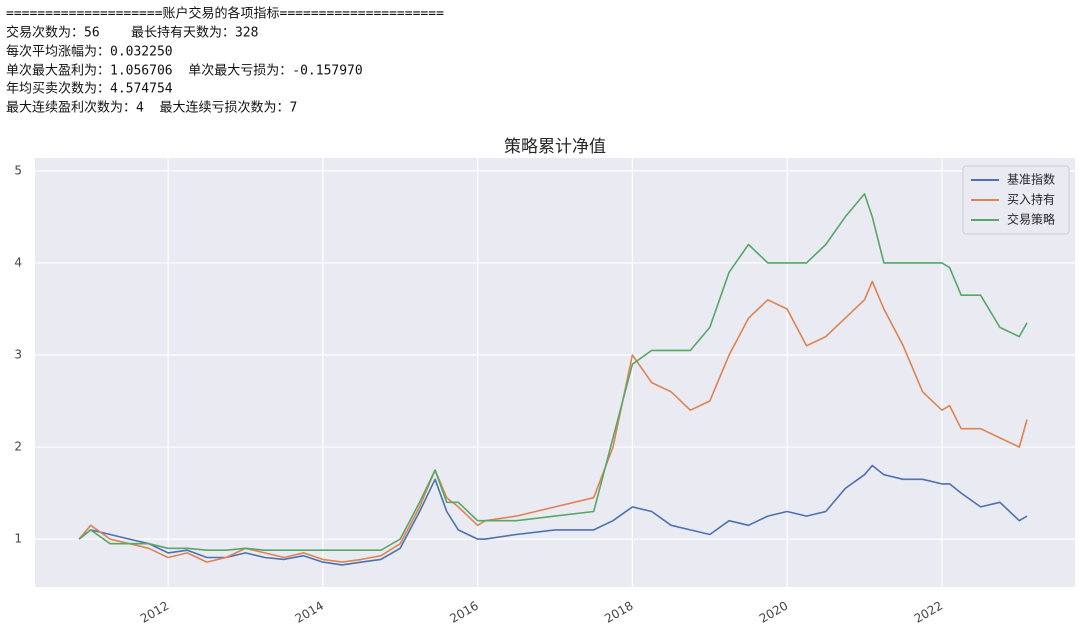 This screenshot has width=1080, height=629. I want to click on y-tick-label: 1, so click(18, 539).